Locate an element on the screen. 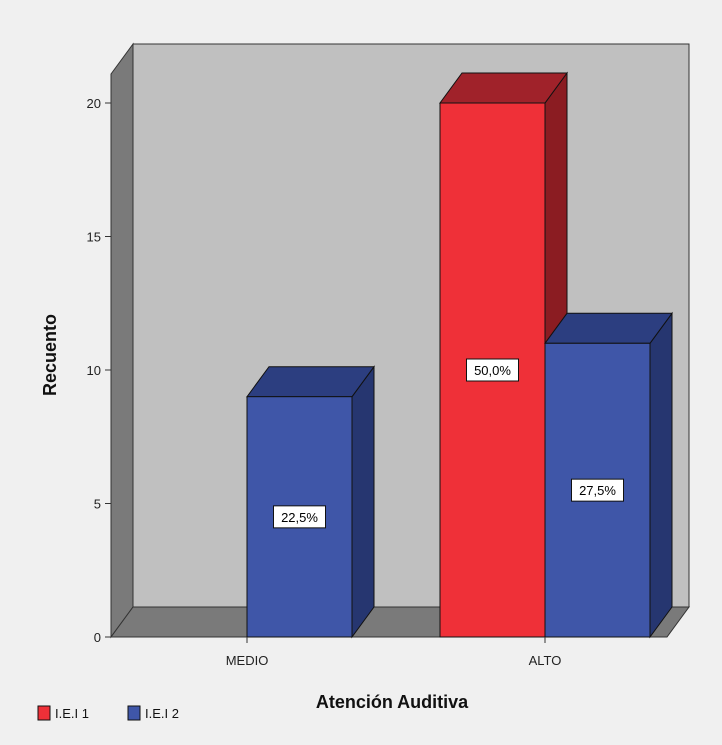 The height and width of the screenshot is (745, 722). y-tick-label: 5 is located at coordinates (97, 504).